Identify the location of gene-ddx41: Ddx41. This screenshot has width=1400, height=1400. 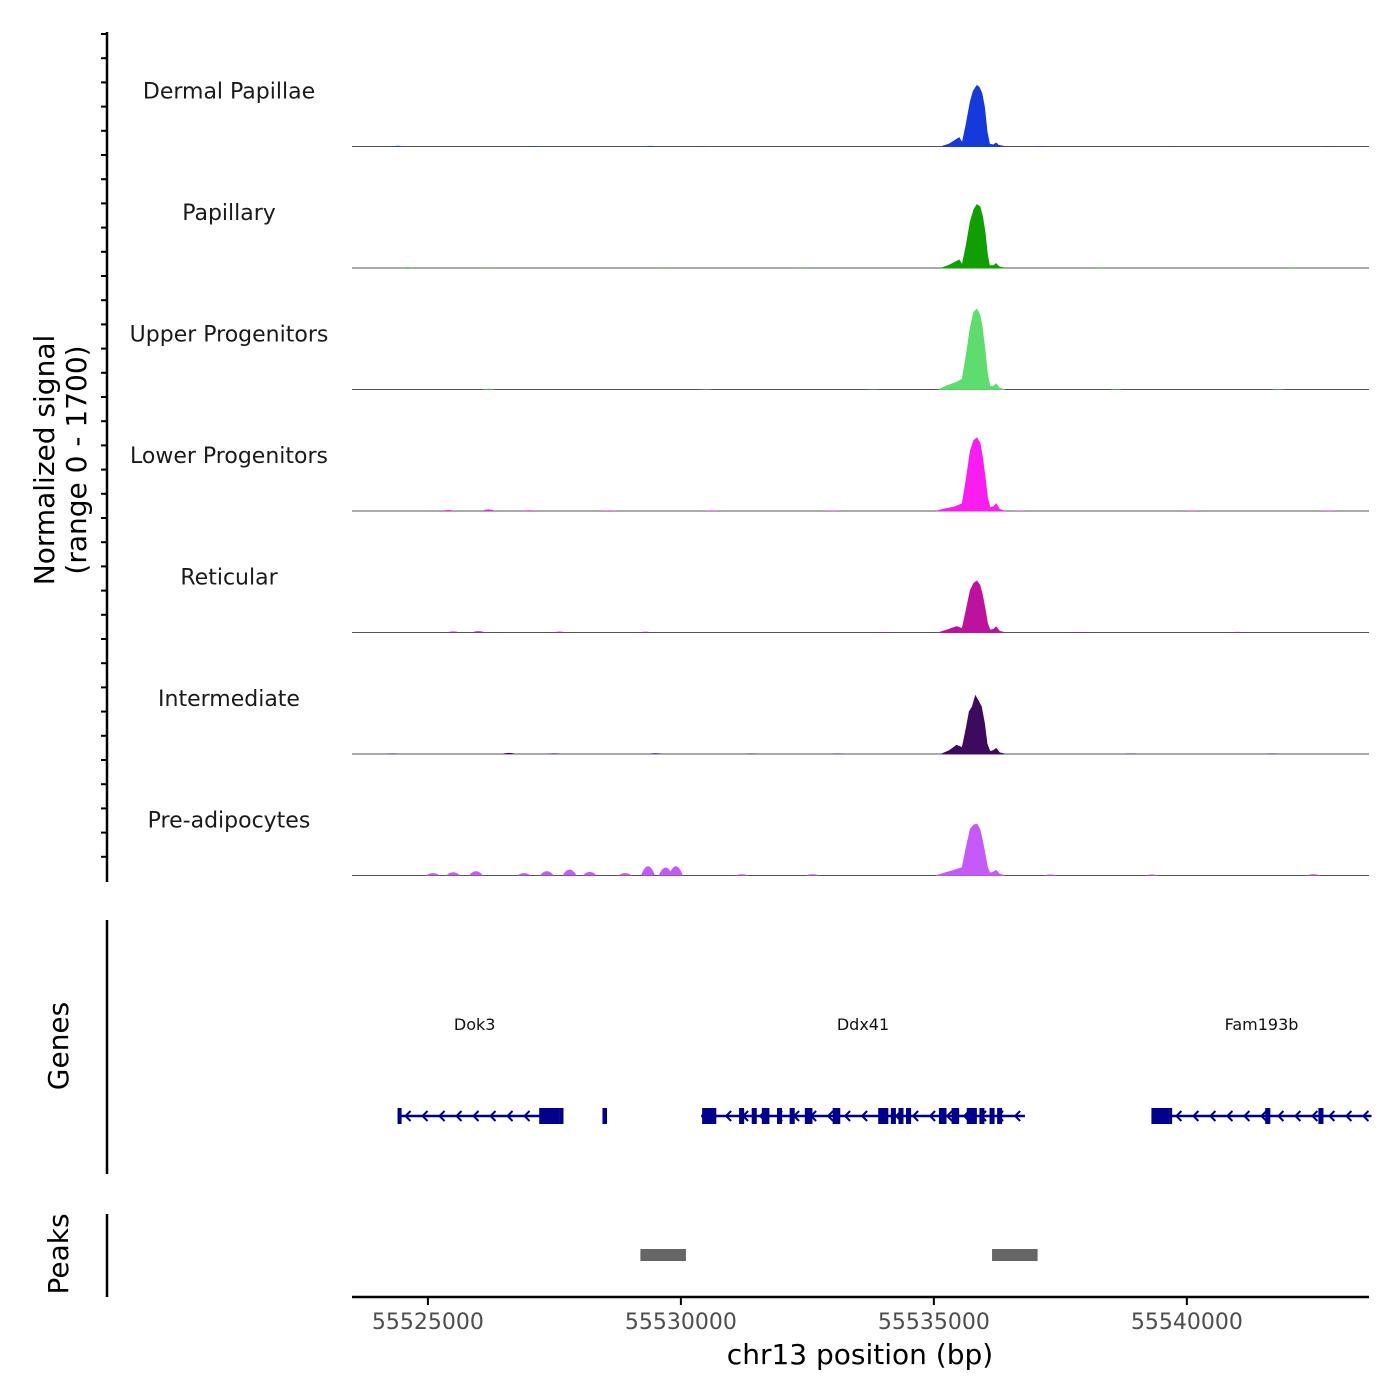
(863, 1069).